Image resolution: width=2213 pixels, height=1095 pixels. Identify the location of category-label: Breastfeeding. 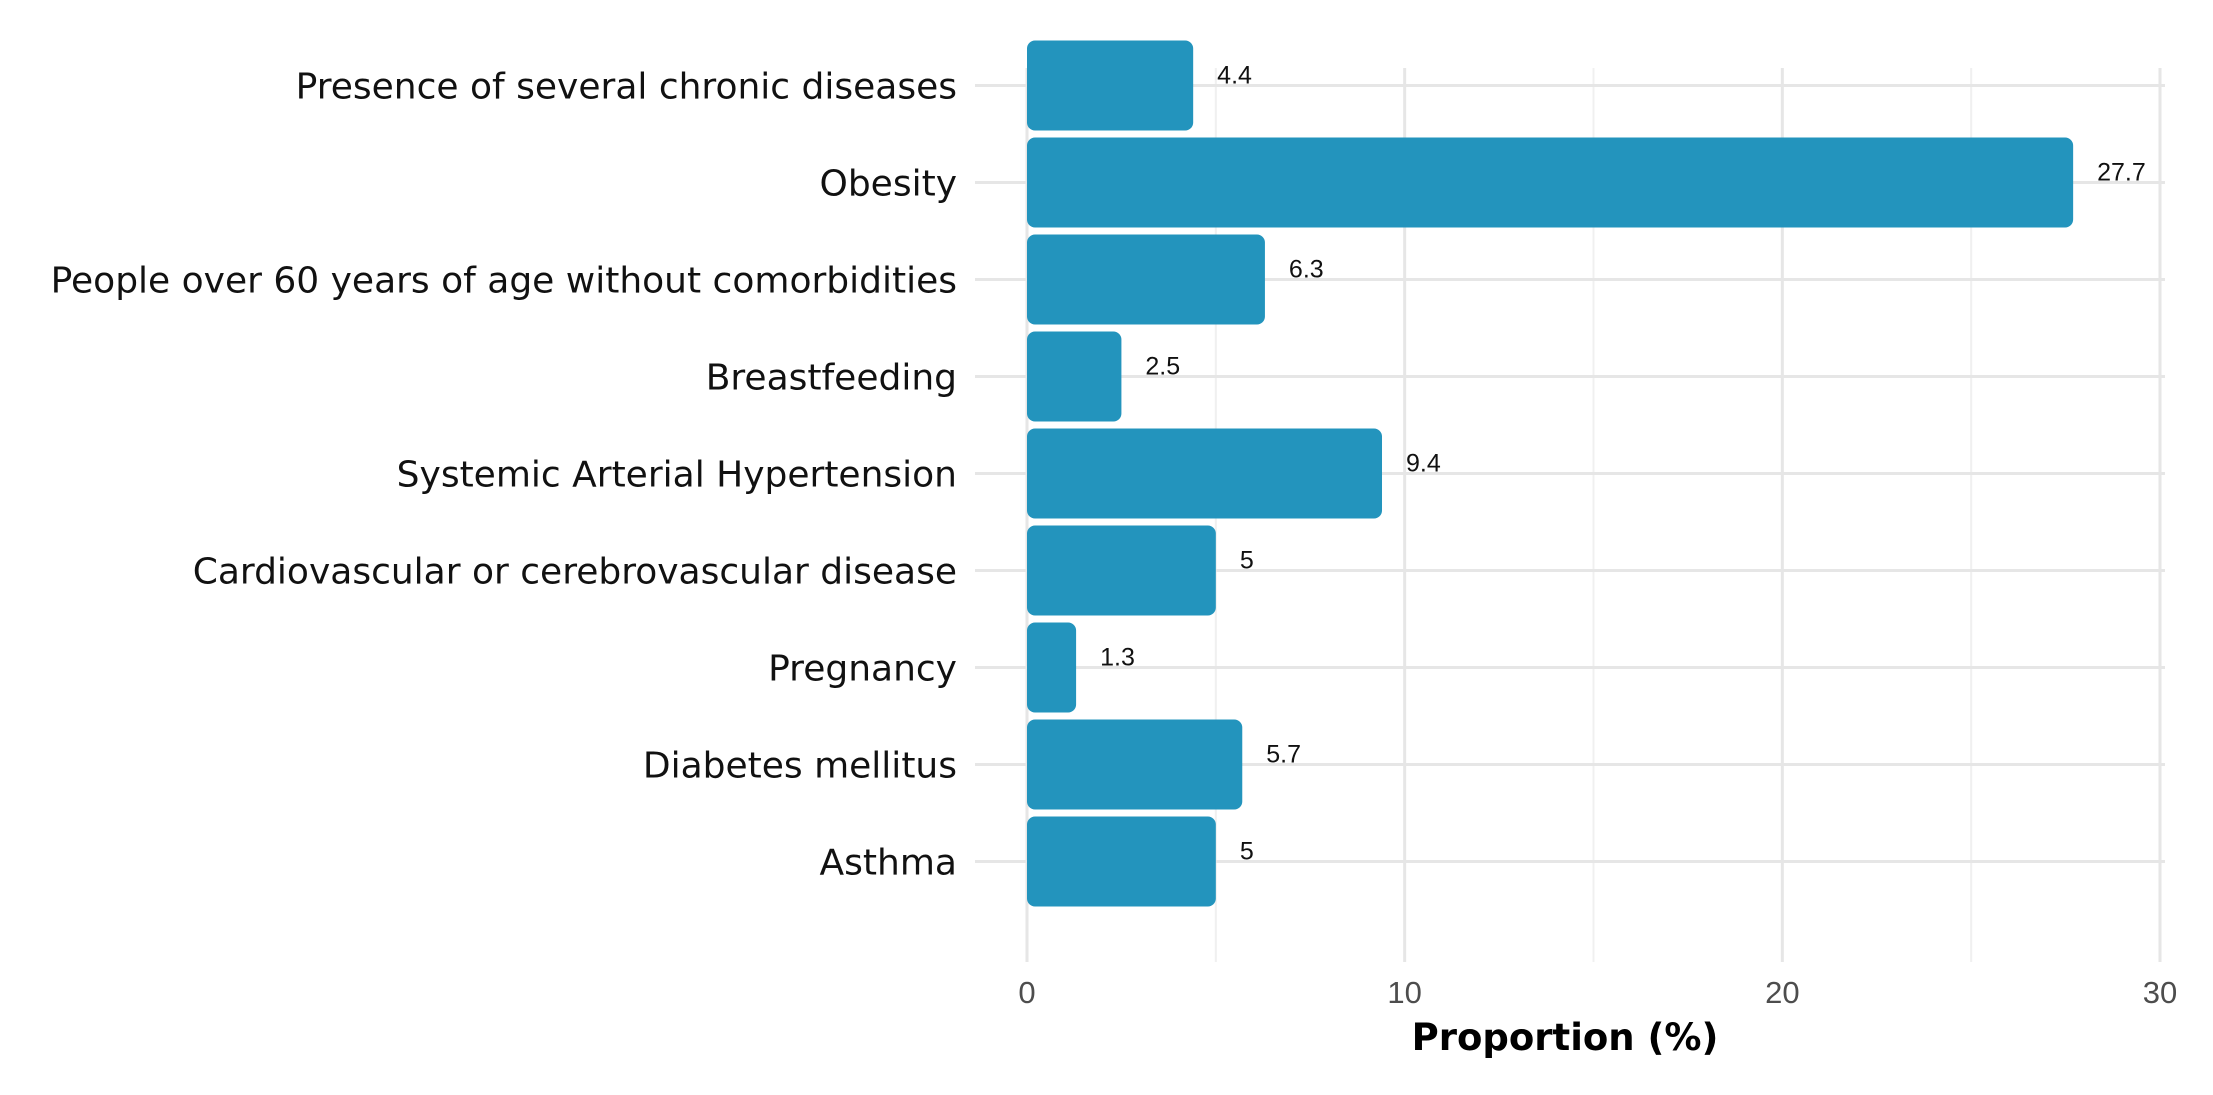
(831, 378).